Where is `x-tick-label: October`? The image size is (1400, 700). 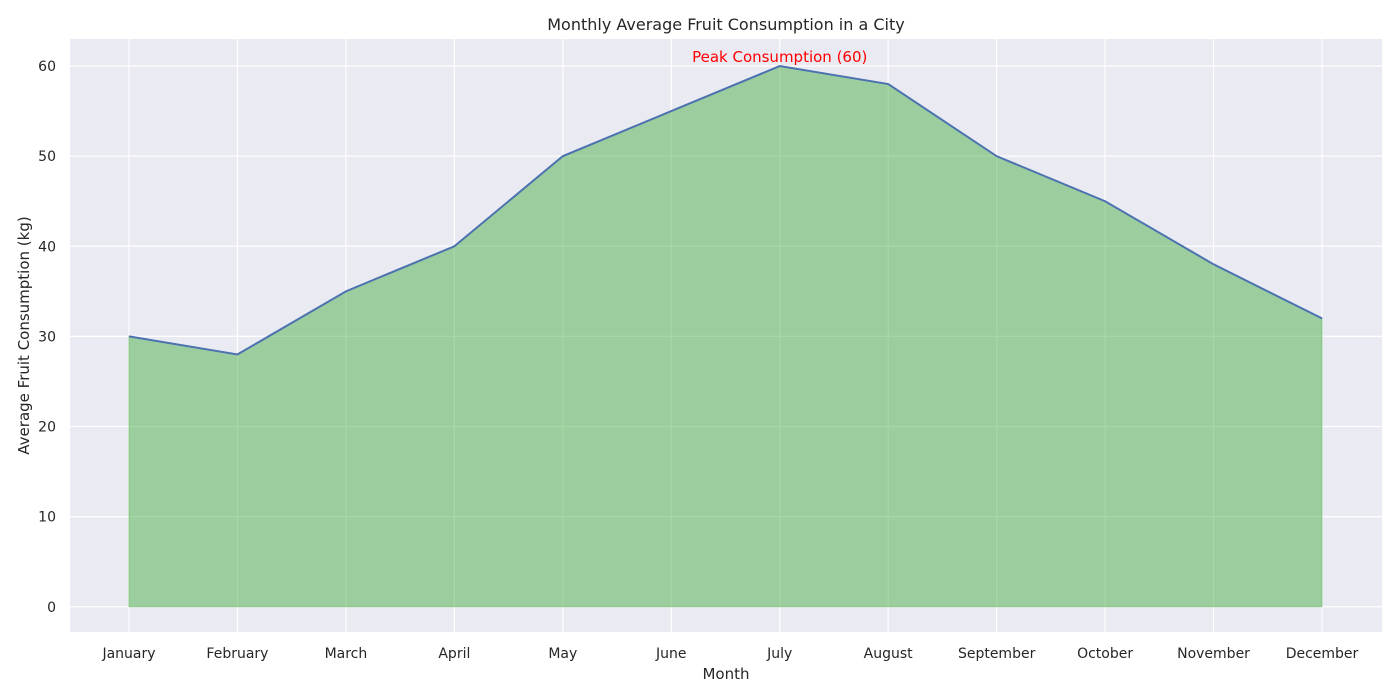 x-tick-label: October is located at coordinates (1105, 654).